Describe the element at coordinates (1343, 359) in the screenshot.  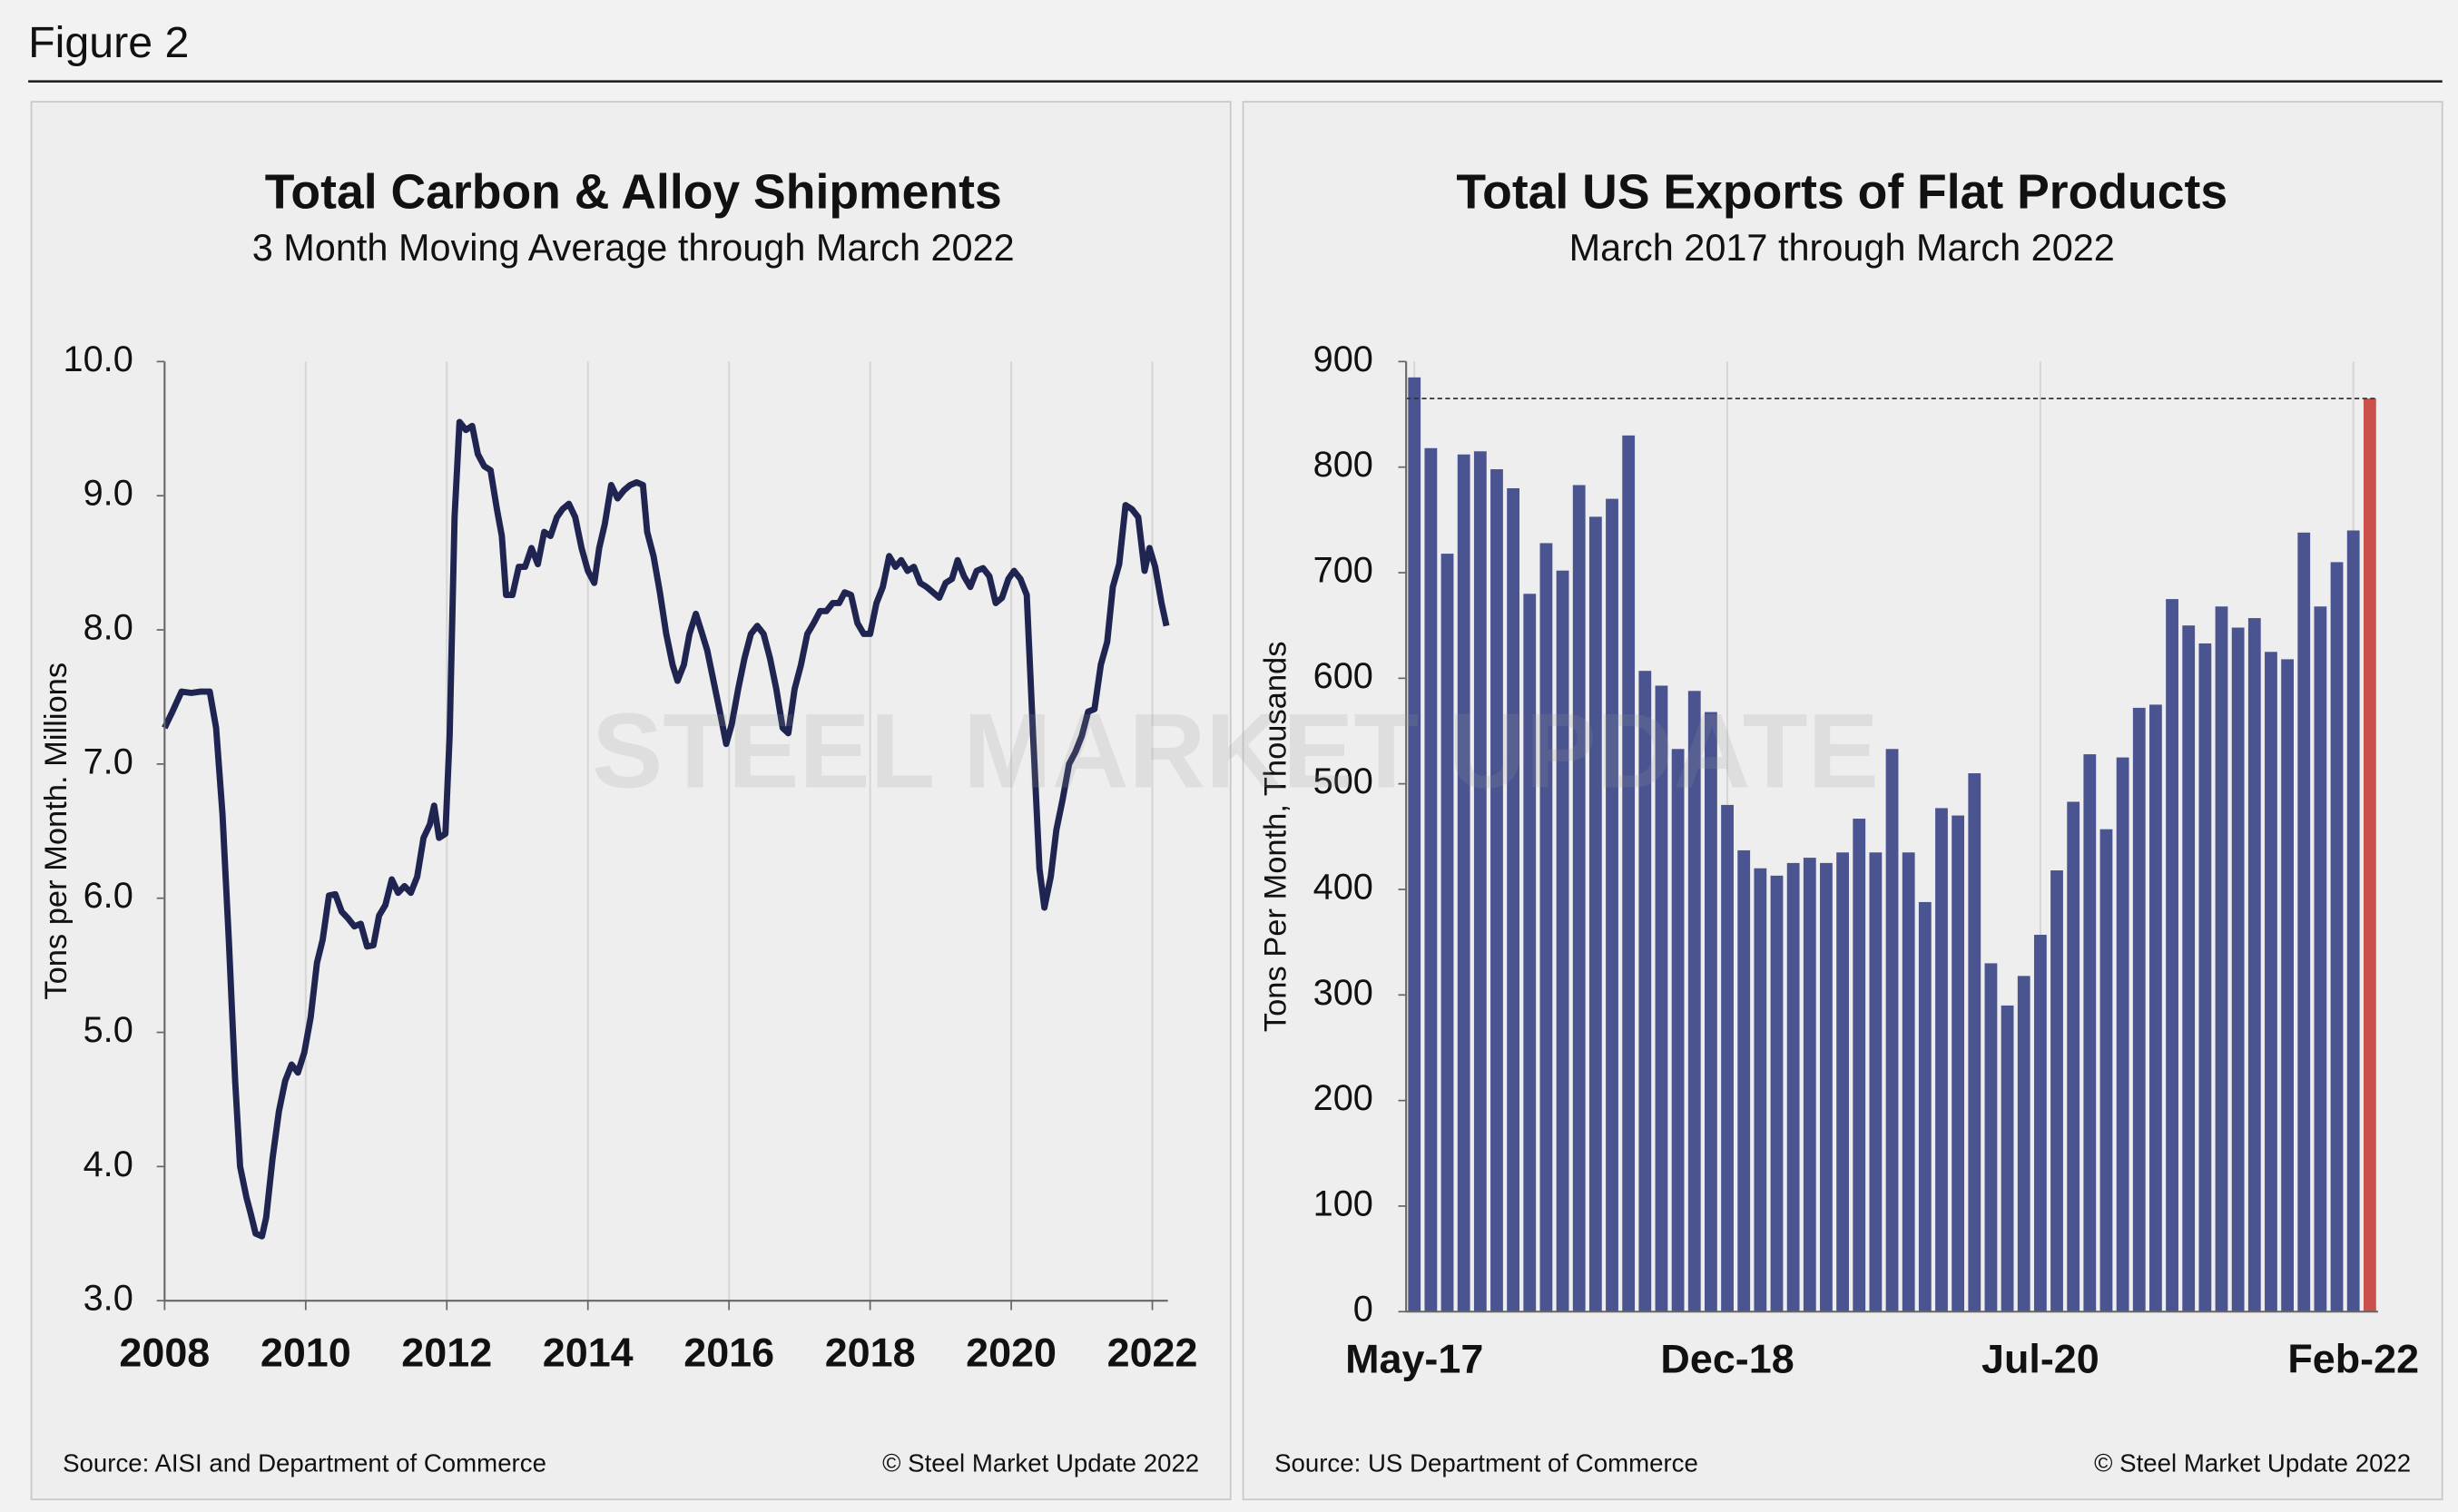
I see `y-tick-label: 900` at that location.